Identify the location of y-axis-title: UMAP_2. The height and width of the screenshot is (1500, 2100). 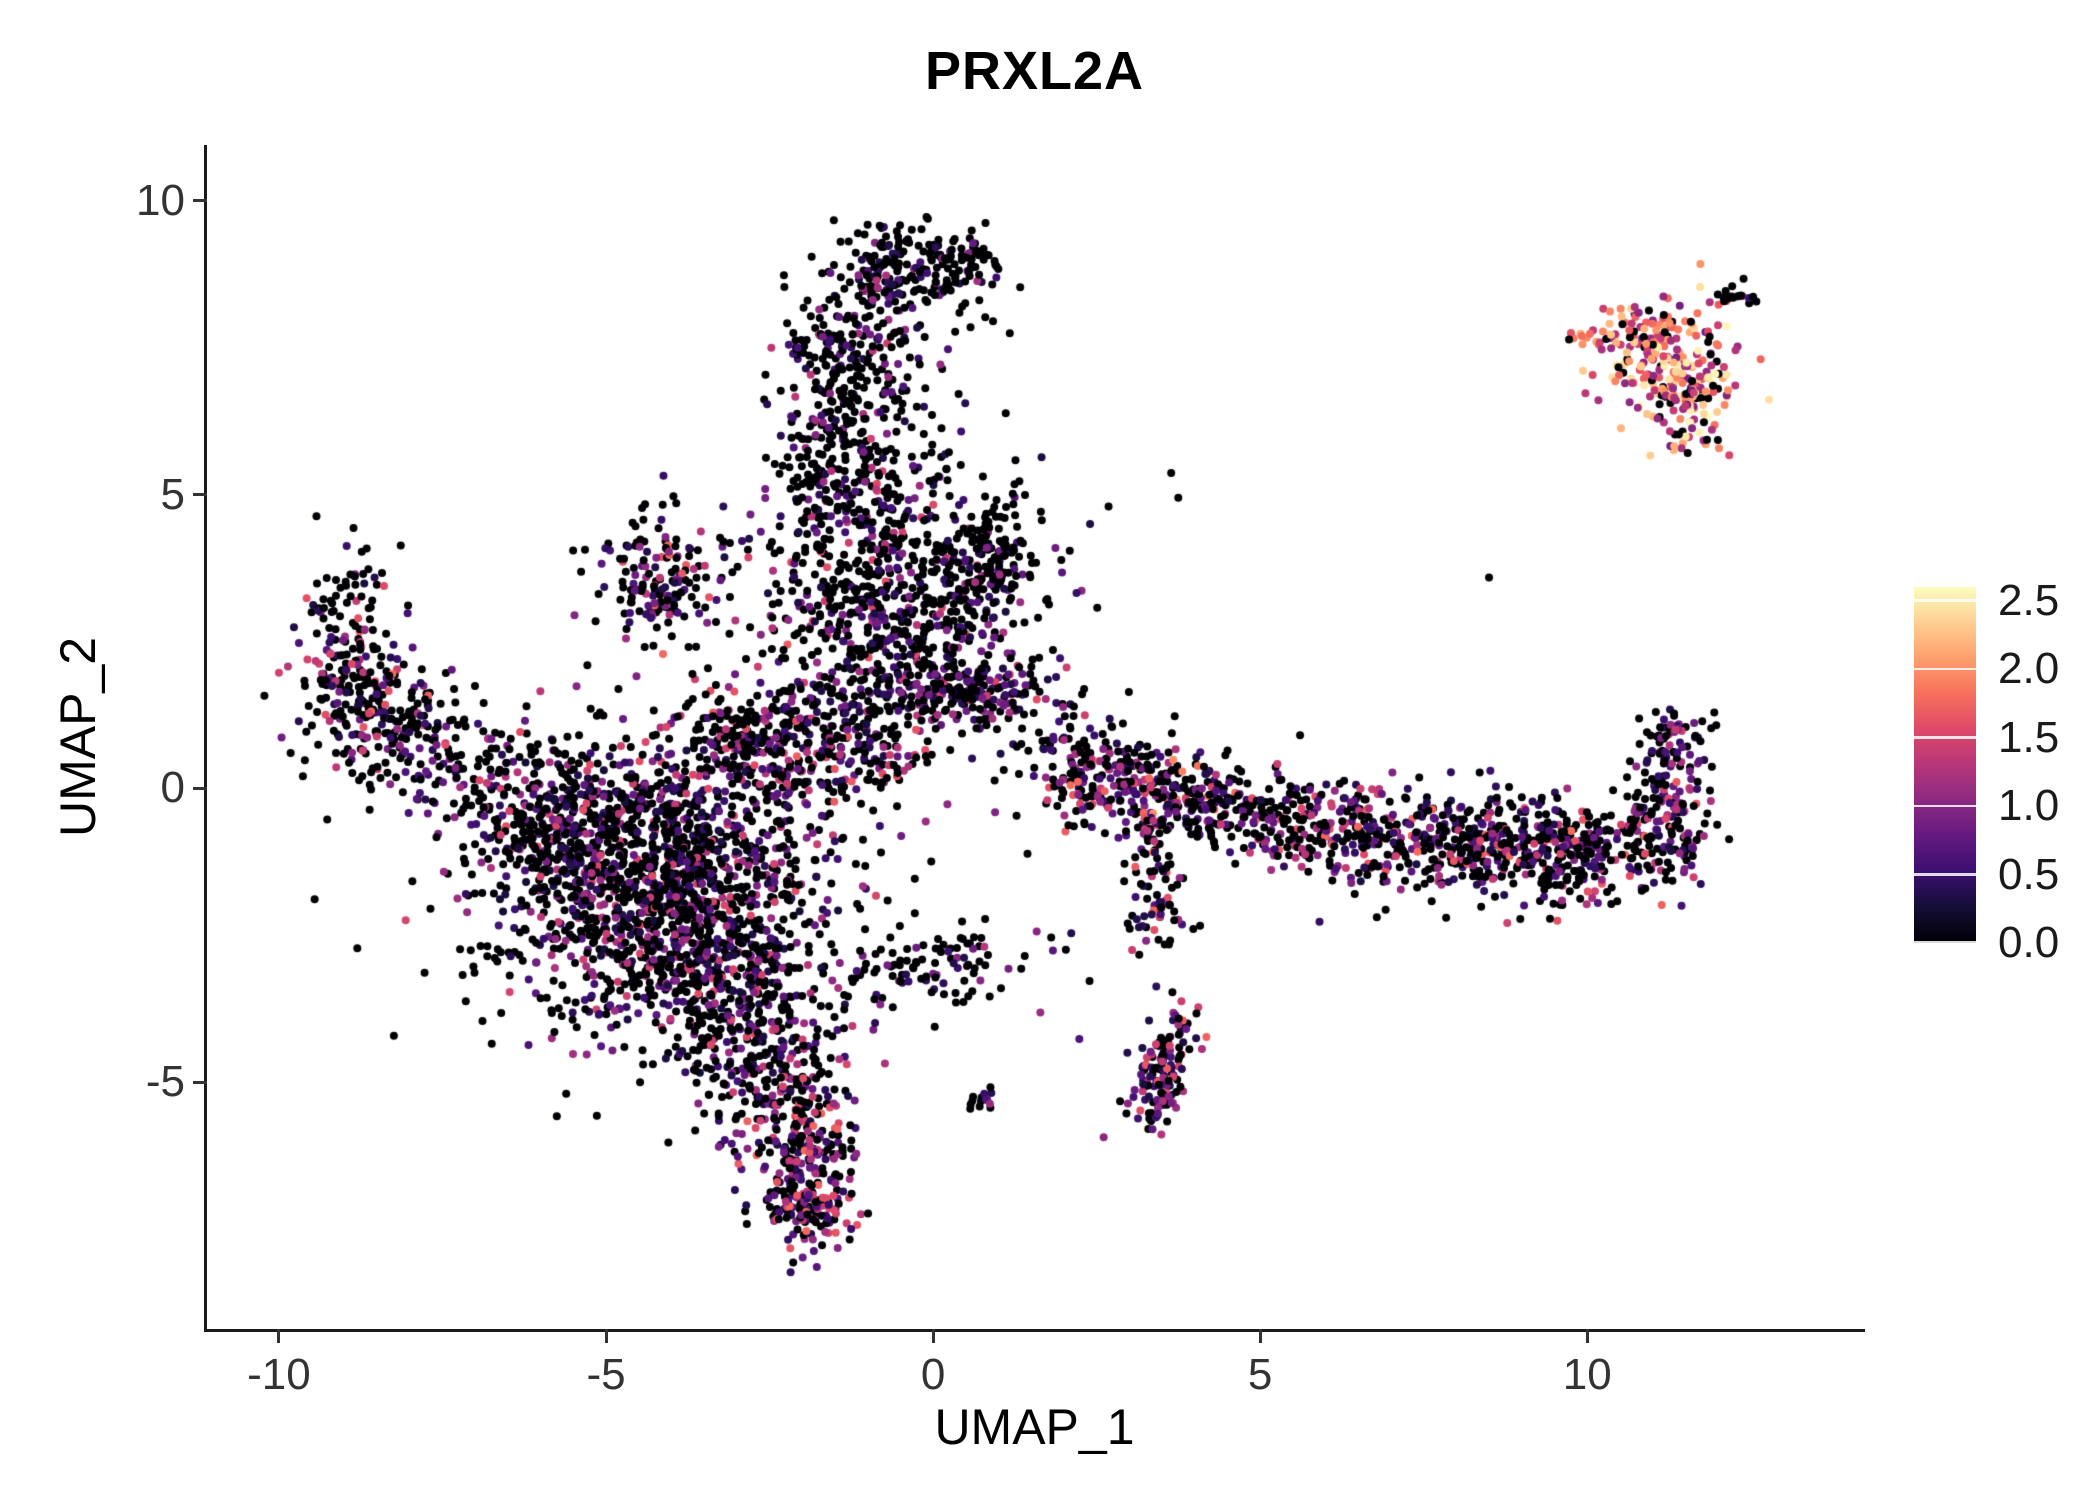
(78, 737).